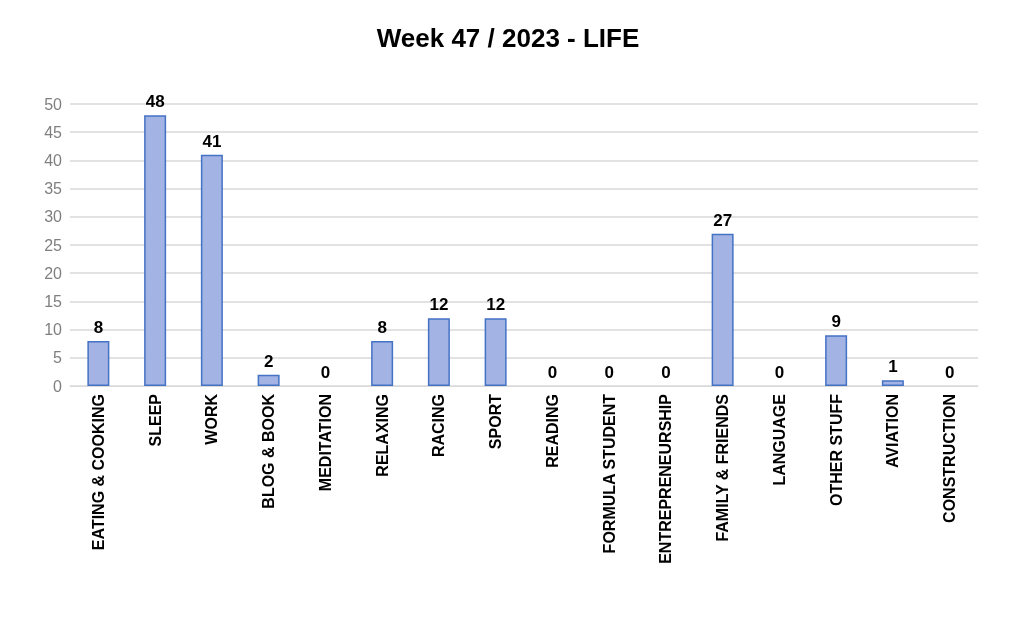  Describe the element at coordinates (53, 189) in the screenshot. I see `y-tick-label: 35` at that location.